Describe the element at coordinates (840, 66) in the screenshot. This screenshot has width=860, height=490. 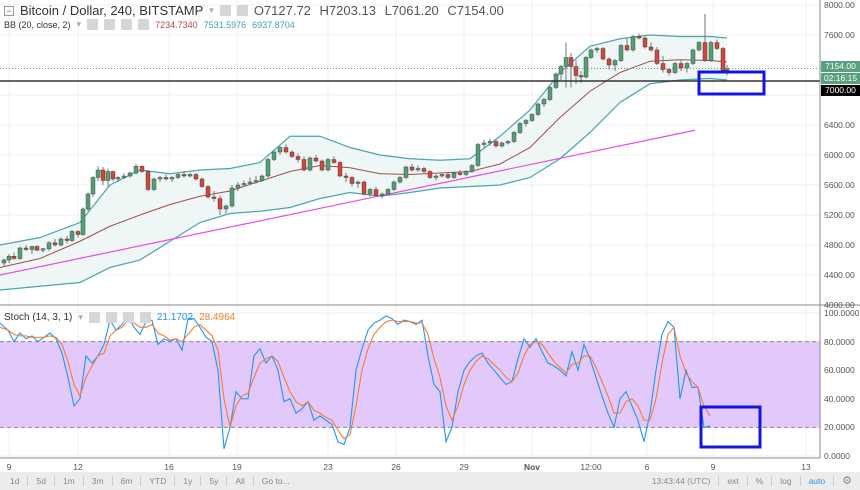
I see `last-price-tag: 7154.00` at that location.